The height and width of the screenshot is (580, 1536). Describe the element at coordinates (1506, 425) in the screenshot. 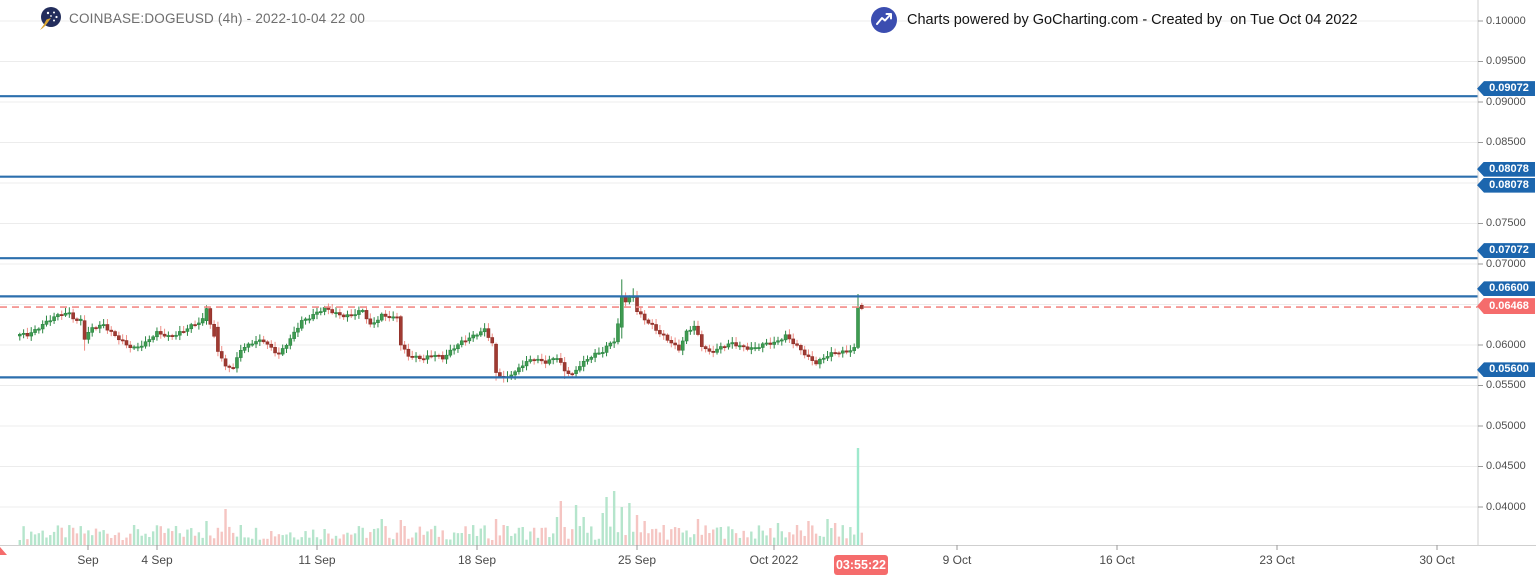

I see `price-tick-label: 0.05000` at that location.